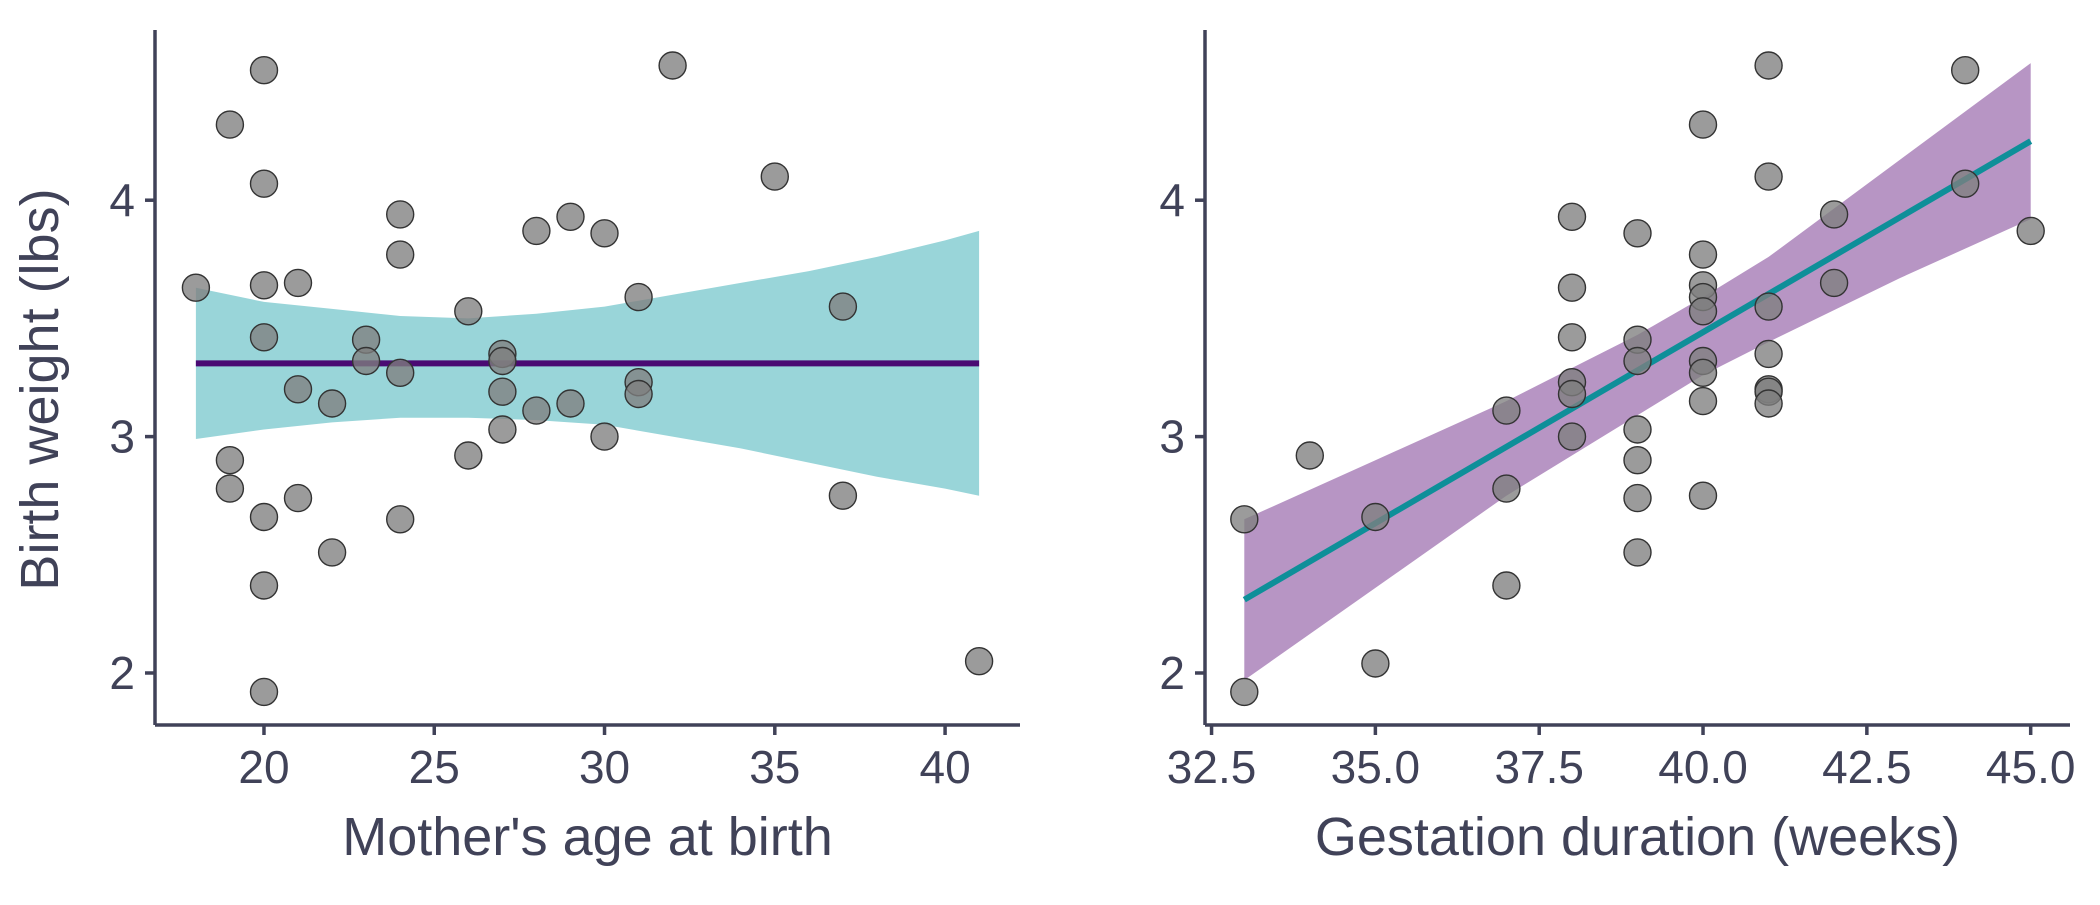 The width and height of the screenshot is (2100, 905). What do you see at coordinates (1212, 767) in the screenshot?
I see `x-tick-label: 32.5` at bounding box center [1212, 767].